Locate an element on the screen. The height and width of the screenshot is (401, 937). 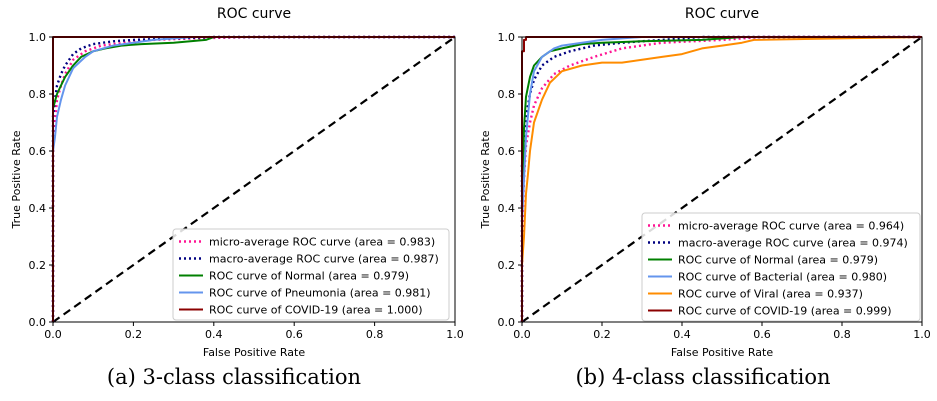
legend-entry-label: ROC curve of Bacterial (area = 0.980) is located at coordinates (782, 277).